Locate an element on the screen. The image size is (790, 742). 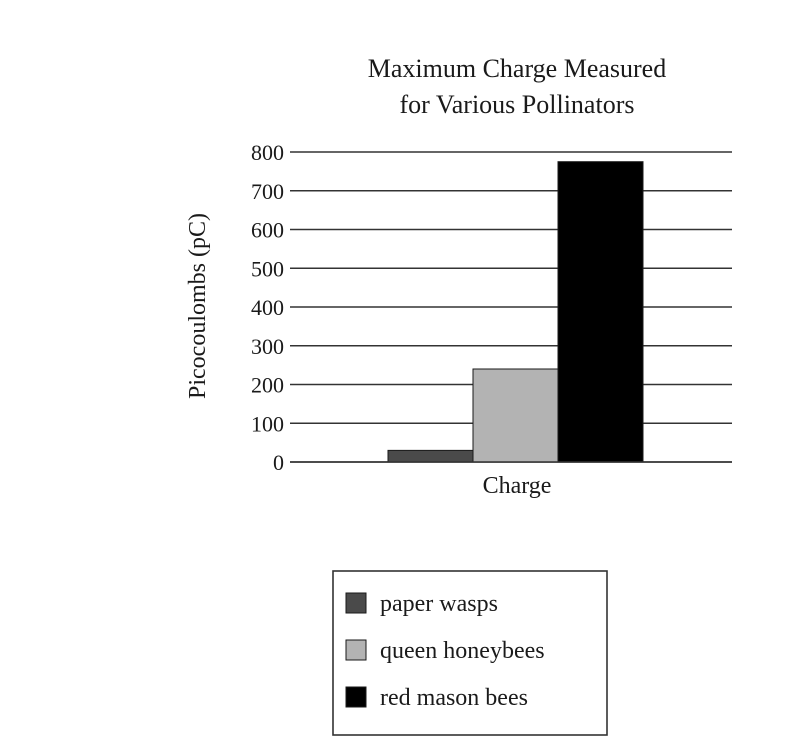
y-tick-label-100: 100 is located at coordinates (267, 423).